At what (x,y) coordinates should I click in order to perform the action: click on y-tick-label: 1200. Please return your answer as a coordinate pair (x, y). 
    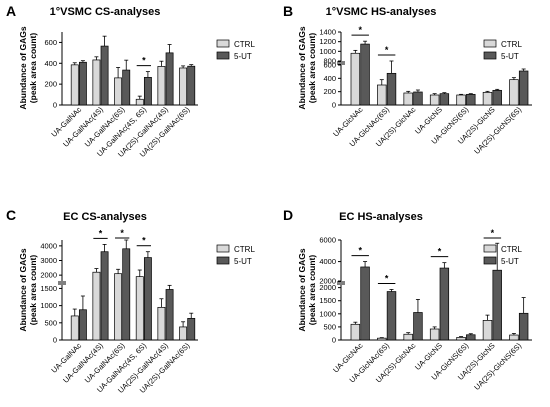
    Looking at the image, I should click on (327, 41).